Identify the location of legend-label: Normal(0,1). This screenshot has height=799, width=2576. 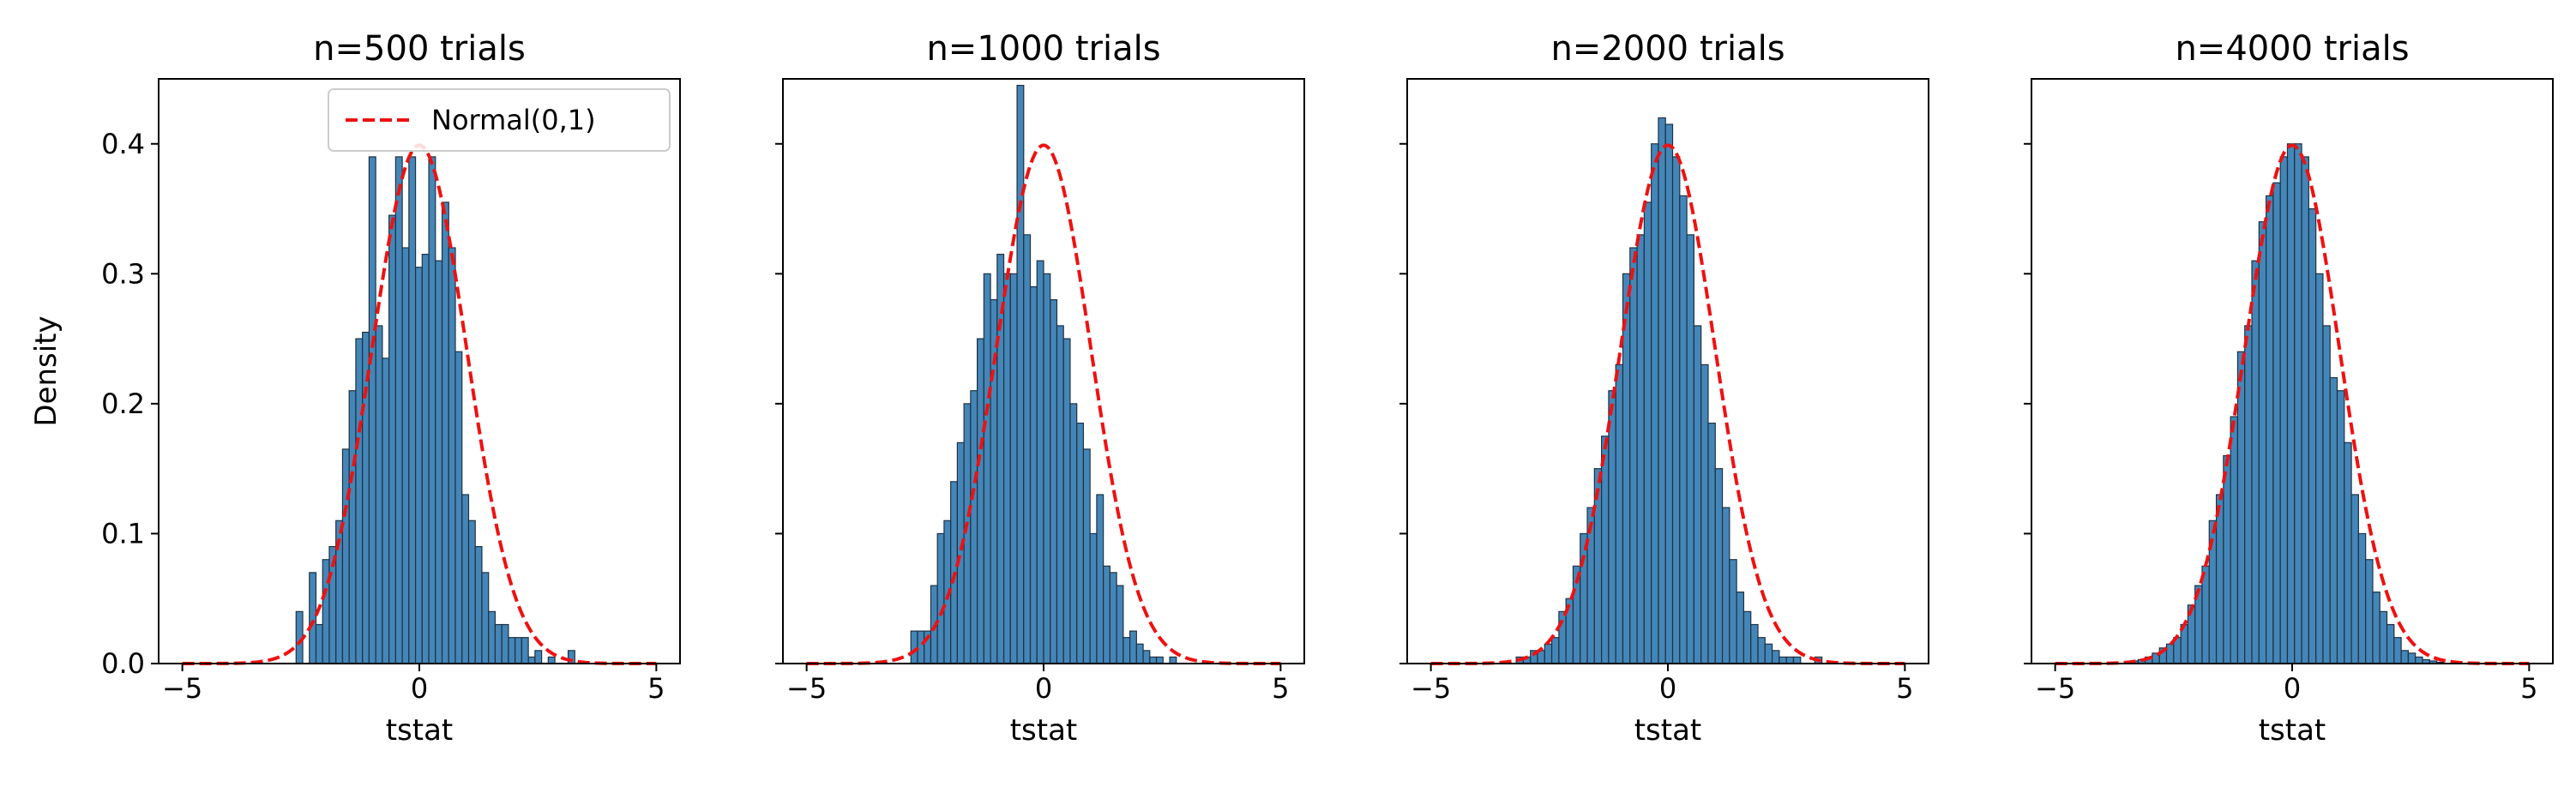
(513, 120).